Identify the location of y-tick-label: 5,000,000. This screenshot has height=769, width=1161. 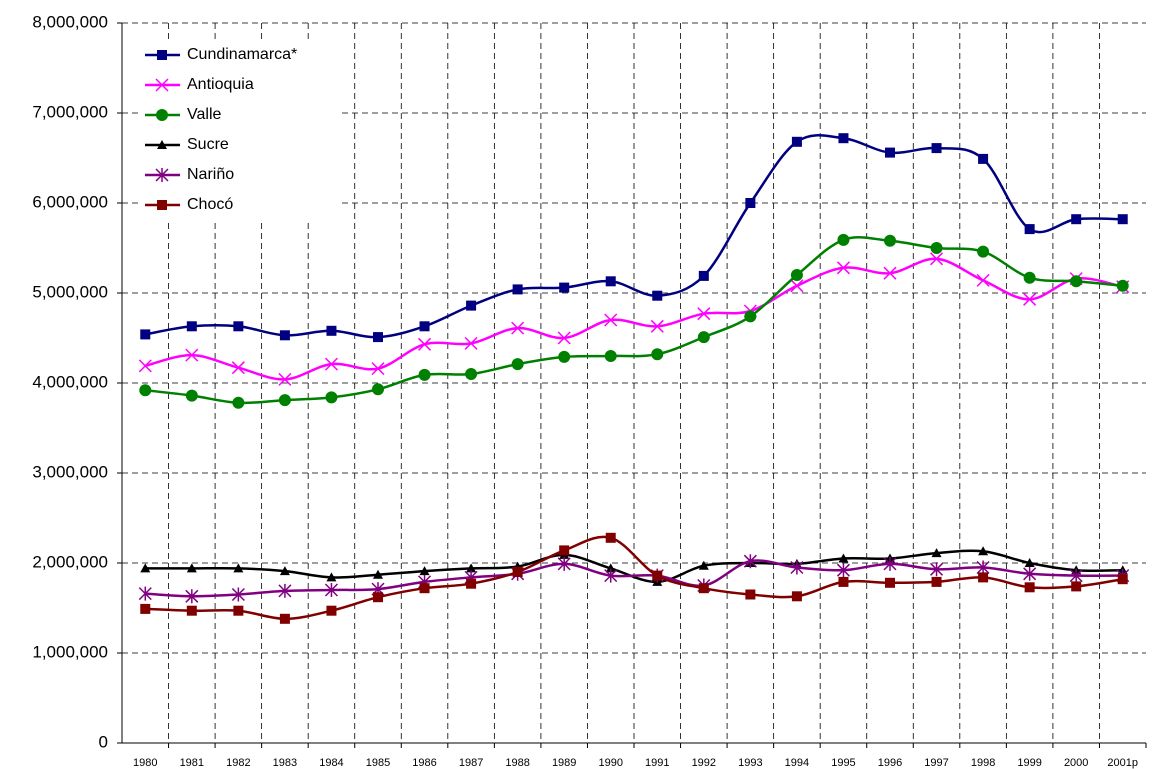
(70, 291).